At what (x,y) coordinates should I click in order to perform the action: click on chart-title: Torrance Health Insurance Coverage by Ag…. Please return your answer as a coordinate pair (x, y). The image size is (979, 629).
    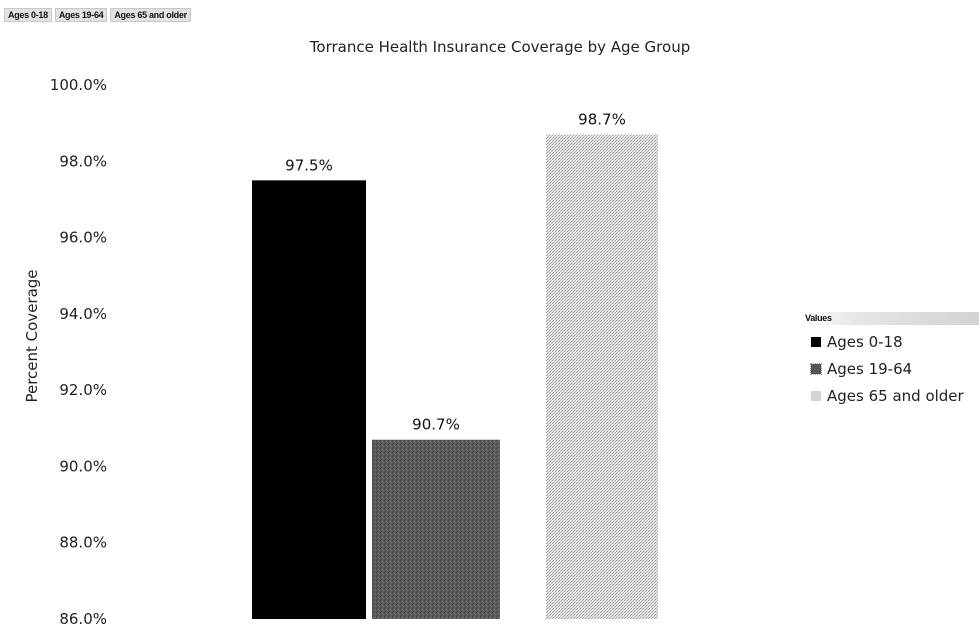
    Looking at the image, I should click on (500, 47).